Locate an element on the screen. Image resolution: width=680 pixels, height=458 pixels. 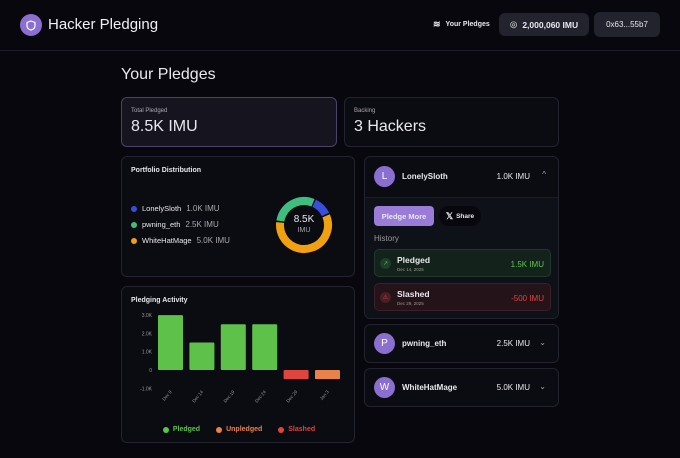
share-button: 𝕏 Share is located at coordinates (460, 216).